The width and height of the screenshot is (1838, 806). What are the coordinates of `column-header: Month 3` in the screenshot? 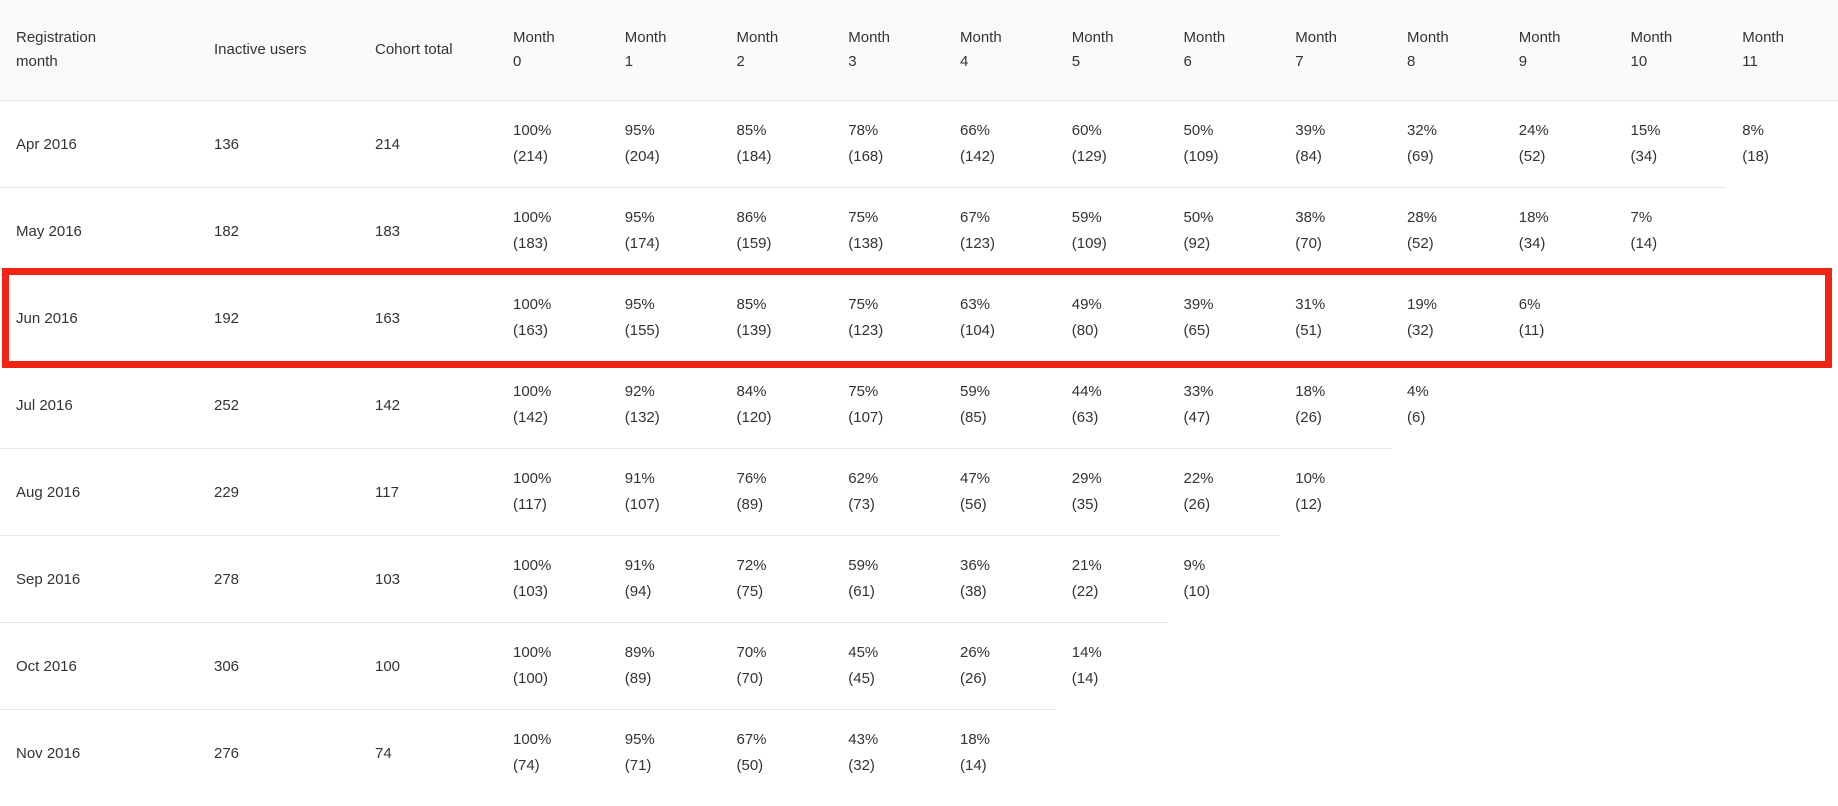 It's located at (888, 50).